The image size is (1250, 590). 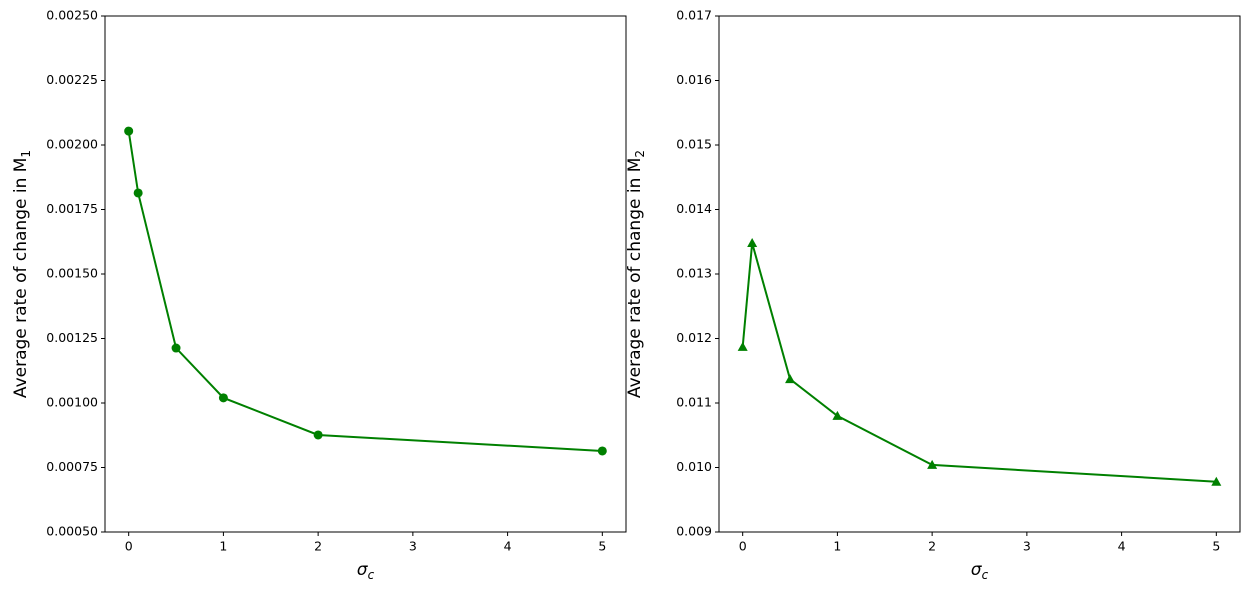 What do you see at coordinates (694, 531) in the screenshot?
I see `y-tick-label: 0.009` at bounding box center [694, 531].